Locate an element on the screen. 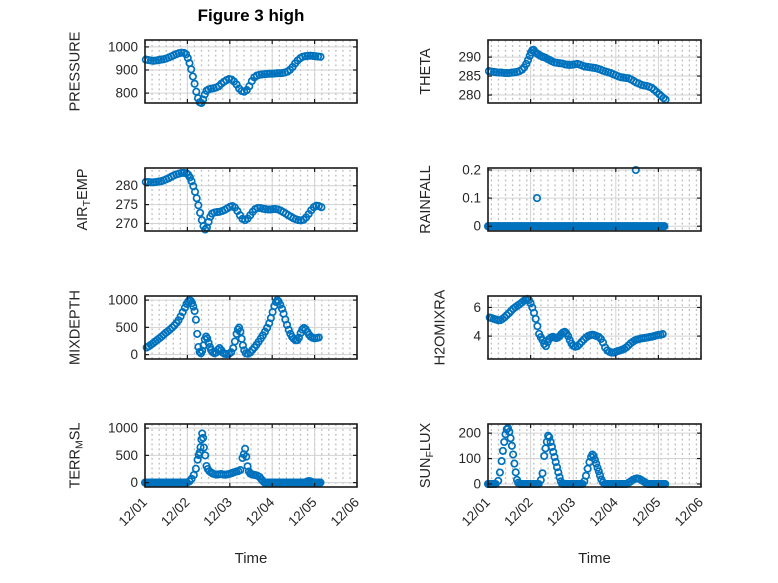 The image size is (778, 583). y-tick-label: 800 is located at coordinates (126, 93).